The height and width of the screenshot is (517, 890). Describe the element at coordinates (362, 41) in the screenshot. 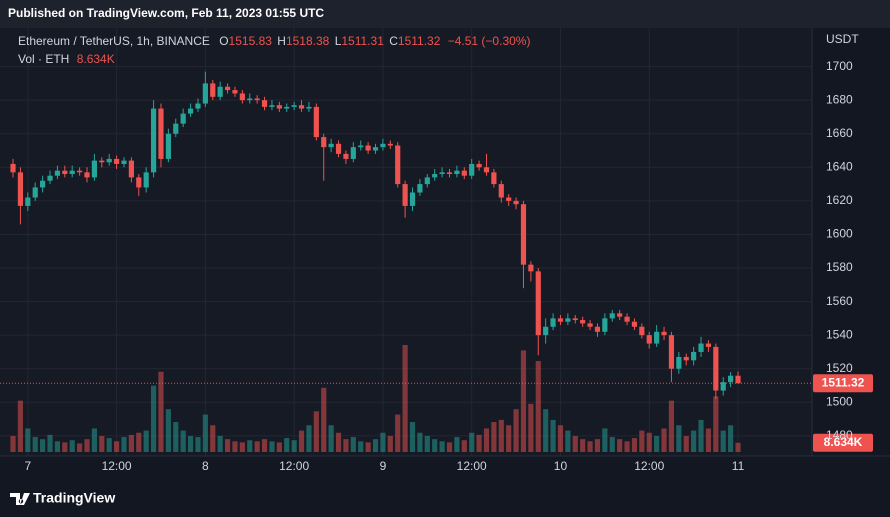

I see `ohlc-value: 1511.31` at that location.